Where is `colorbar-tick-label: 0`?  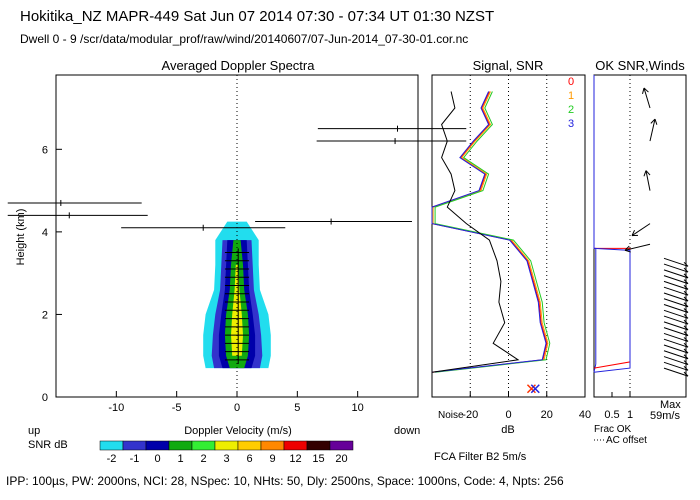
colorbar-tick-label: 0 is located at coordinates (157, 459).